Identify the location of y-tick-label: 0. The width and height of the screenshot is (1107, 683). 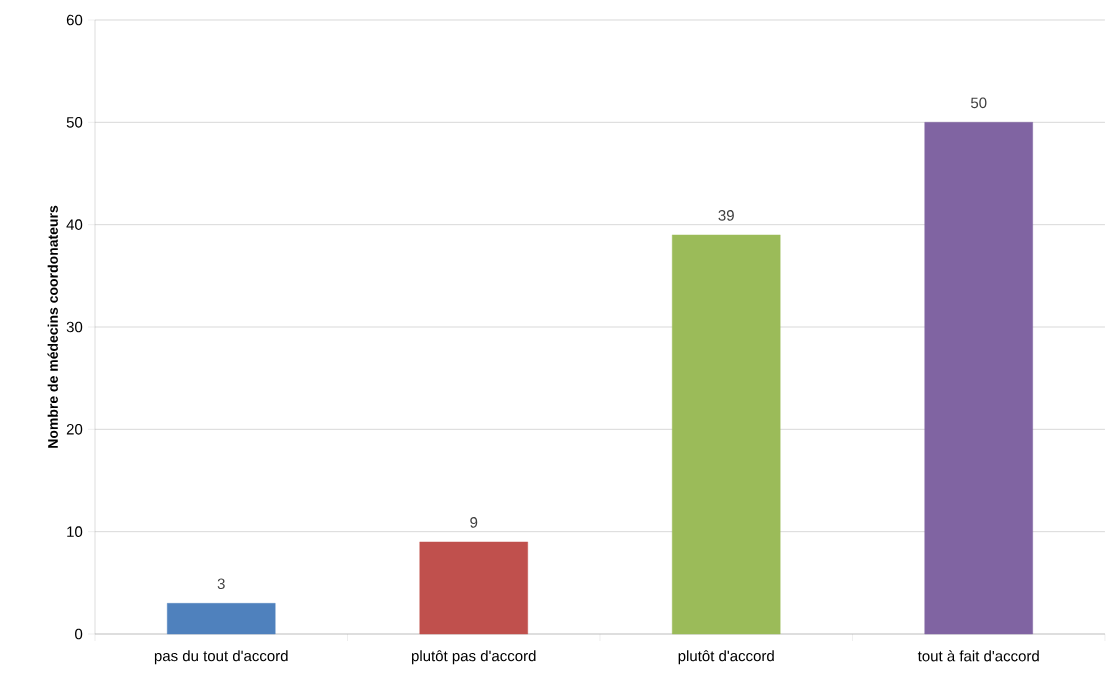
(79, 634).